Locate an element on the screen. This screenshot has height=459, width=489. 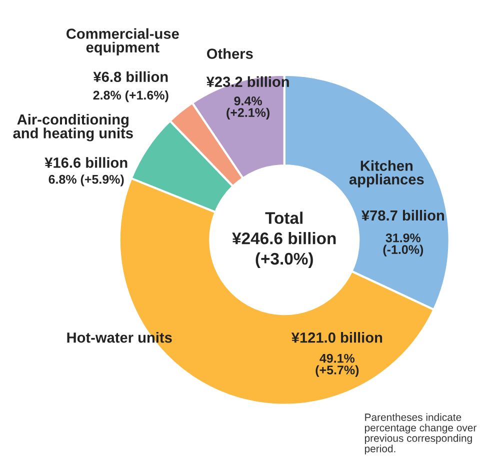
text: 6.8% (+5.9%) is located at coordinates (86, 180).